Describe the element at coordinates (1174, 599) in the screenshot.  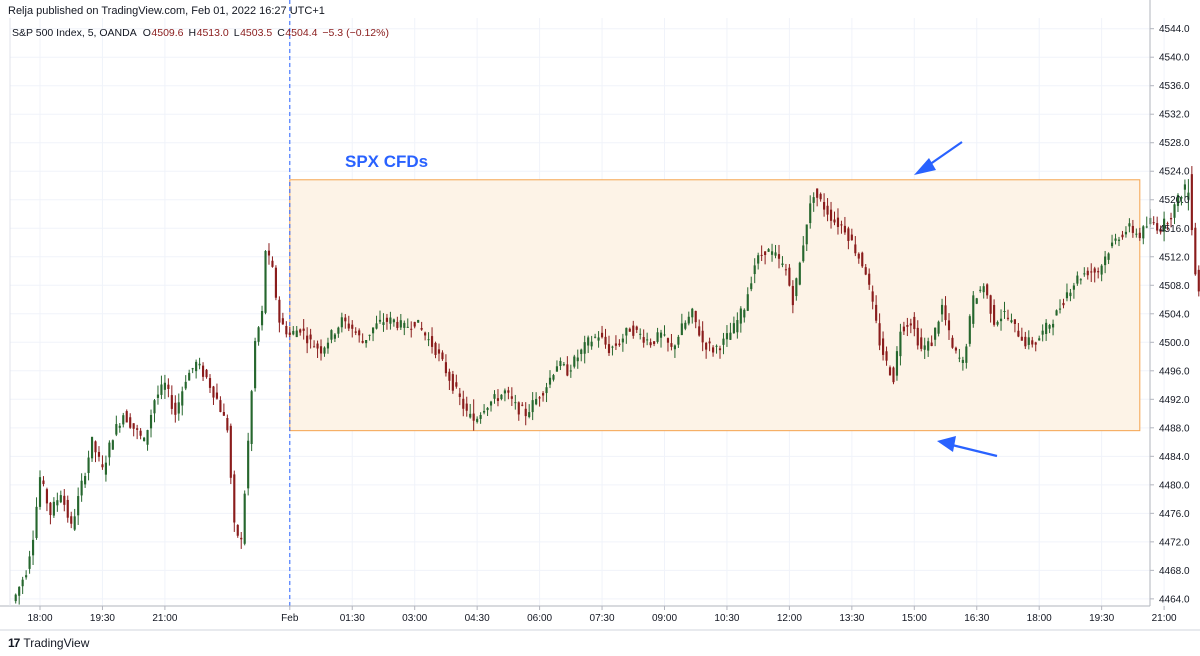
I see `y-tick-label: 4464.0` at that location.